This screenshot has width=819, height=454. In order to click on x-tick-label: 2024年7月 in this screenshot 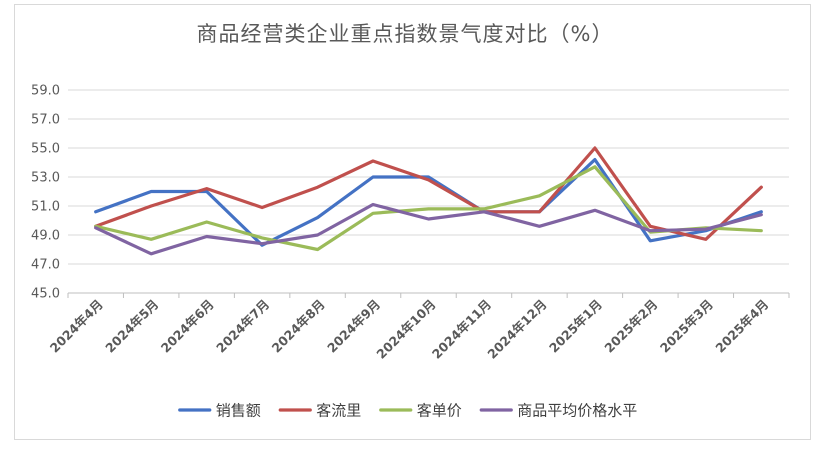, I will do `click(242, 326)`.